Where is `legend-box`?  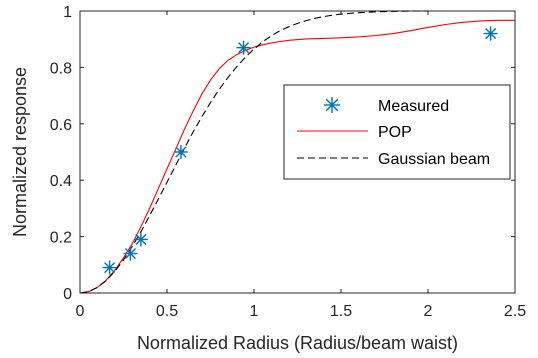
legend-box is located at coordinates (397, 132).